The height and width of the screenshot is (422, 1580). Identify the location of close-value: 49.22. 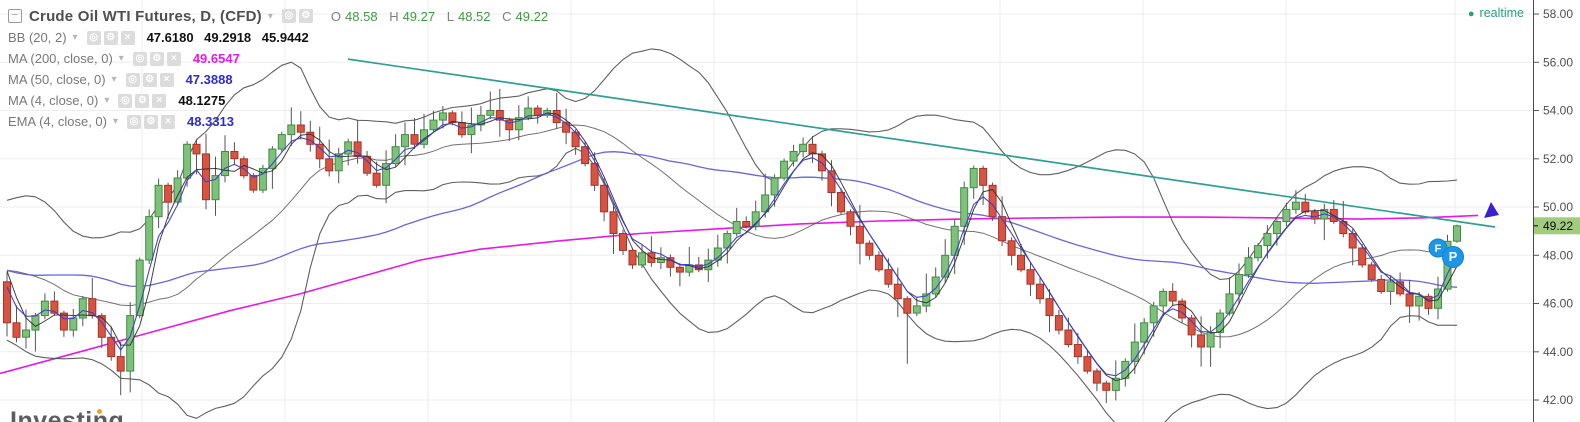
(532, 16).